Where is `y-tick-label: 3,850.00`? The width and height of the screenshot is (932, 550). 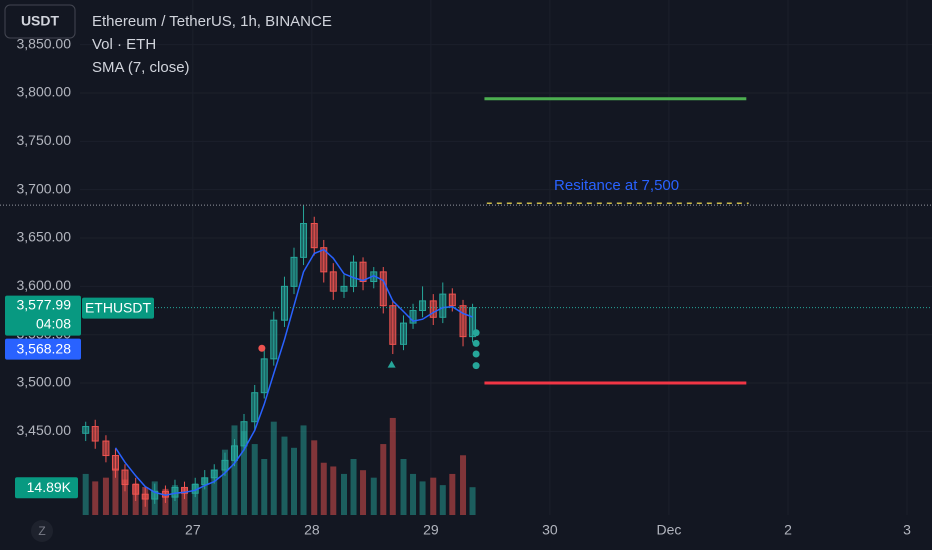 y-tick-label: 3,850.00 is located at coordinates (44, 43).